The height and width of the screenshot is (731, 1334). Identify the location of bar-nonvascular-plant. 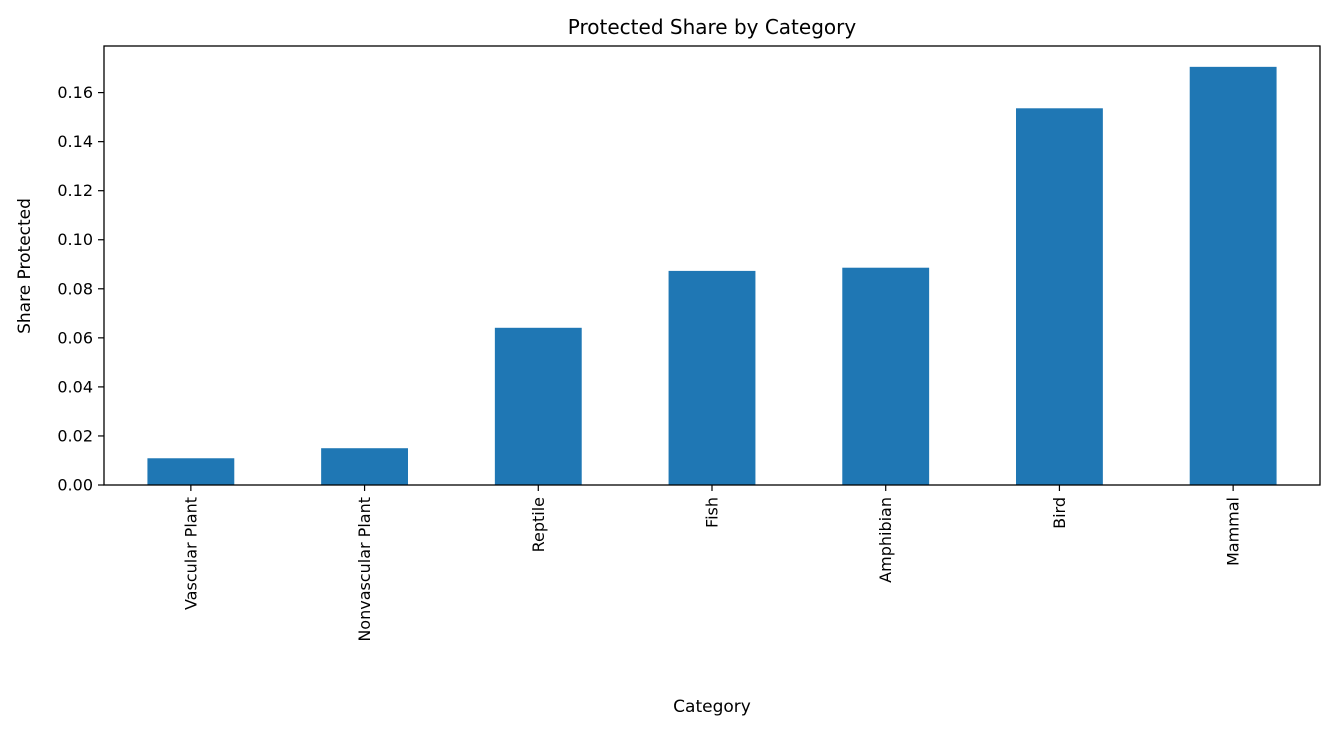
(364, 466).